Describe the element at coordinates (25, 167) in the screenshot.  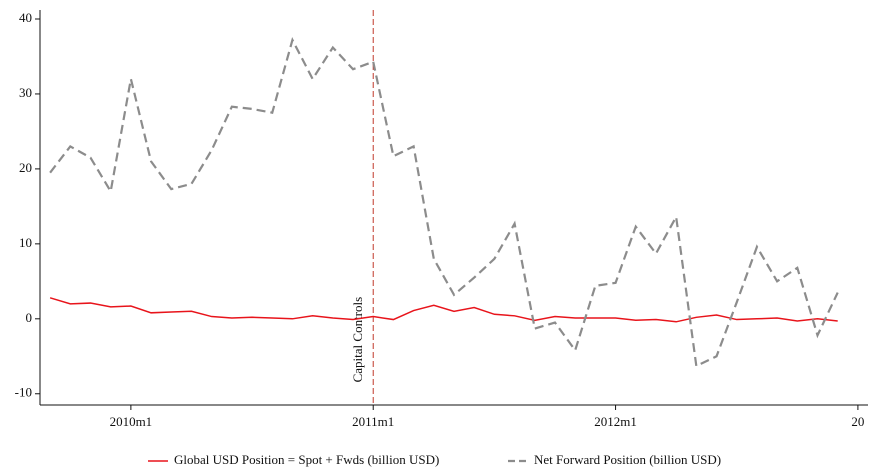
I see `y-tick-label: 20` at that location.